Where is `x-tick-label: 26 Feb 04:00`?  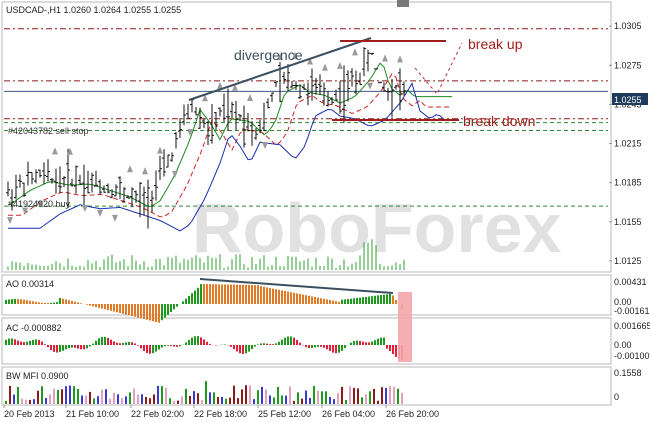
x-tick-label: 26 Feb 04:00 is located at coordinates (348, 414).